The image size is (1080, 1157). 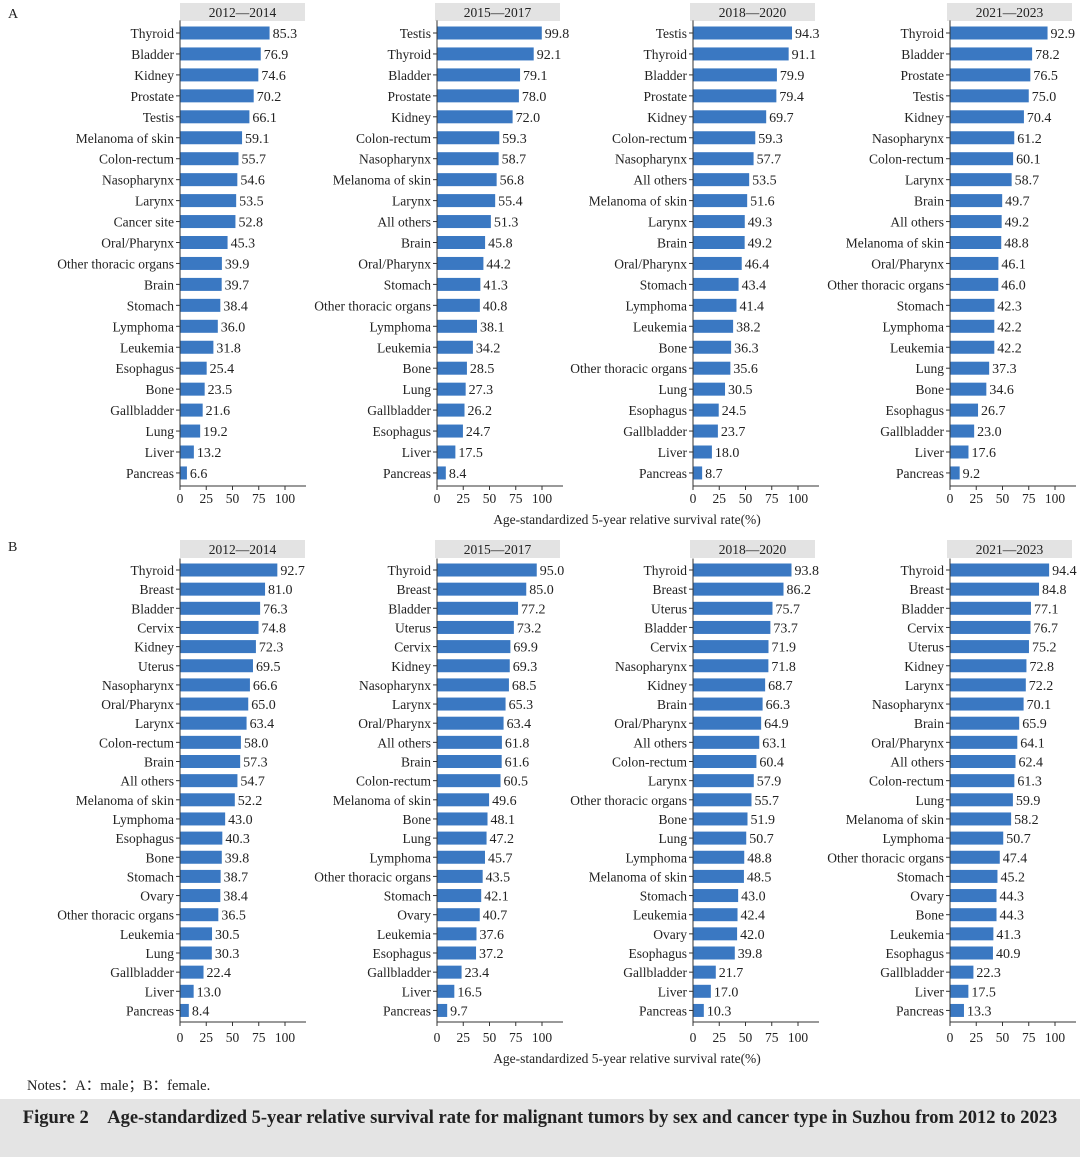 I want to click on category-label: Cancer site, so click(x=144, y=222).